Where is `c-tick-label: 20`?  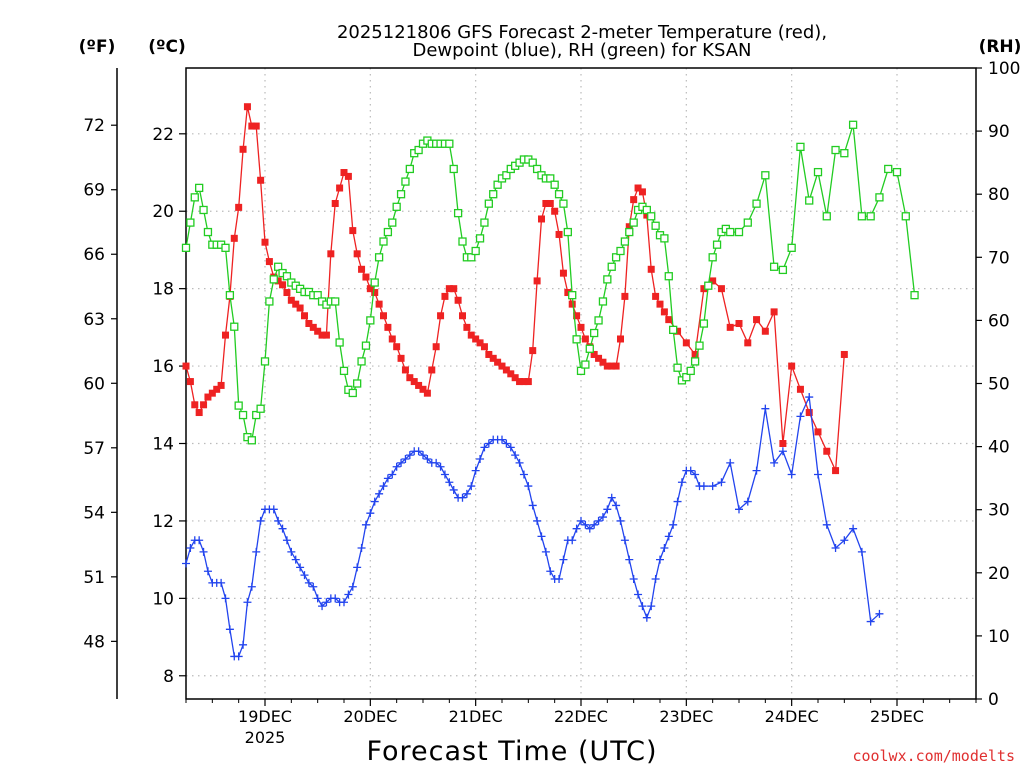
c-tick-label: 20 is located at coordinates (163, 212).